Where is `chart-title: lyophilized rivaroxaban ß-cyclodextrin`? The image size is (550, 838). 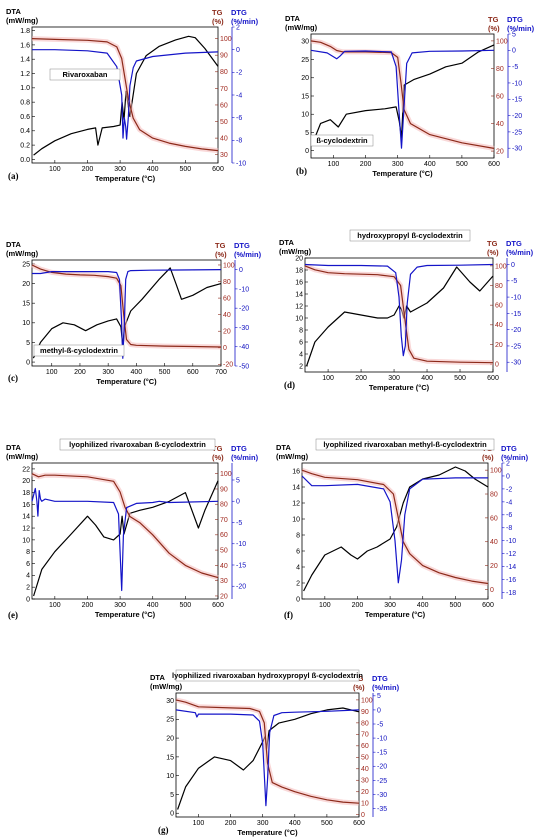 chart-title: lyophilized rivaroxaban ß-cyclodextrin is located at coordinates (137, 444).